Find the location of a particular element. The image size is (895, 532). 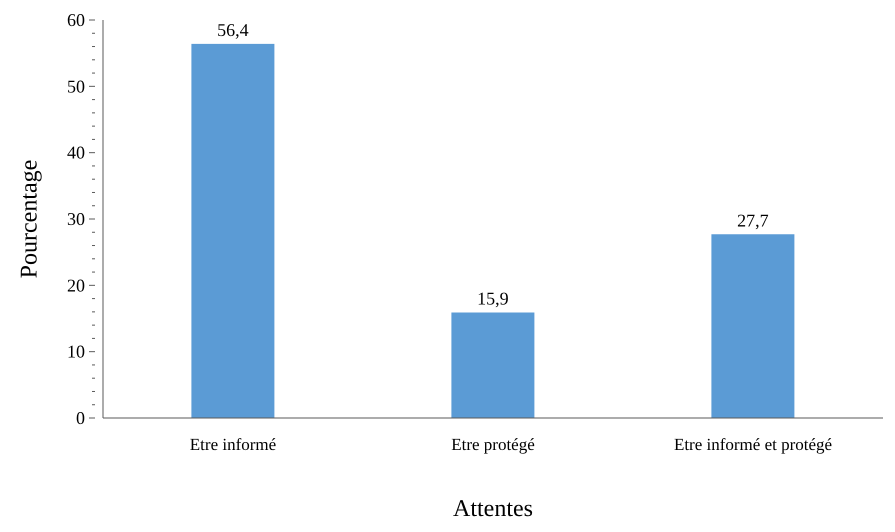

y-tick-label: 20 is located at coordinates (76, 285).